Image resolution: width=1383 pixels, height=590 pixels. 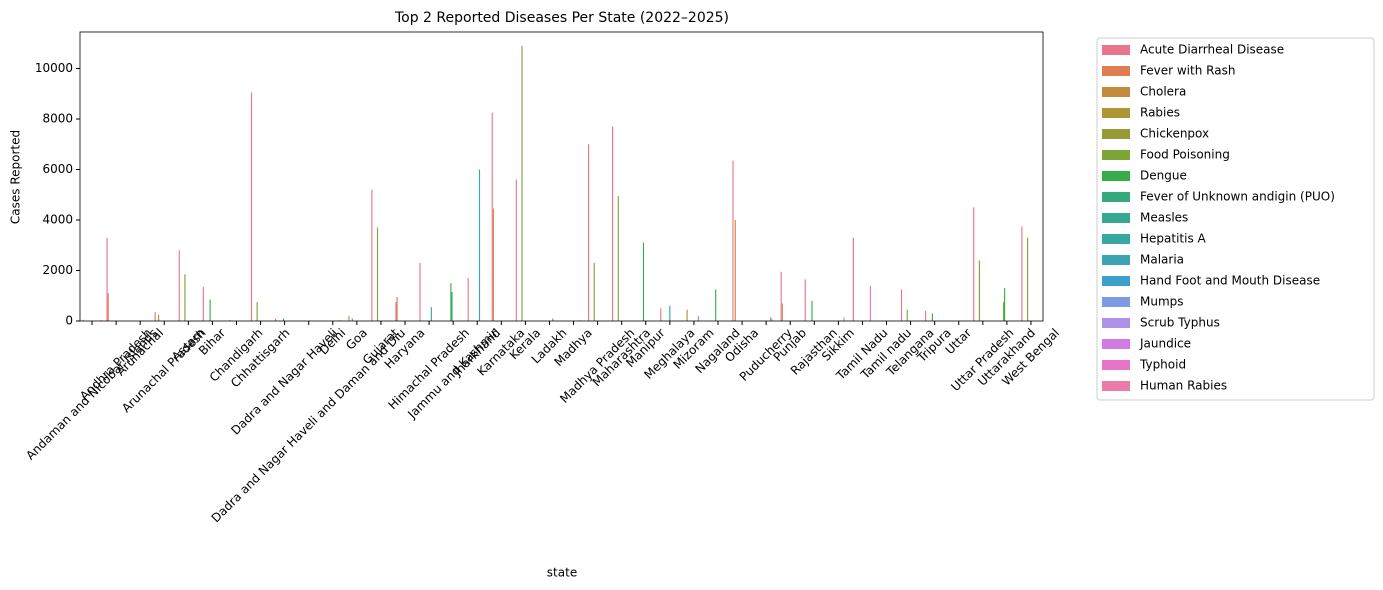 What do you see at coordinates (57, 118) in the screenshot?
I see `y-tick-label: 8000` at bounding box center [57, 118].